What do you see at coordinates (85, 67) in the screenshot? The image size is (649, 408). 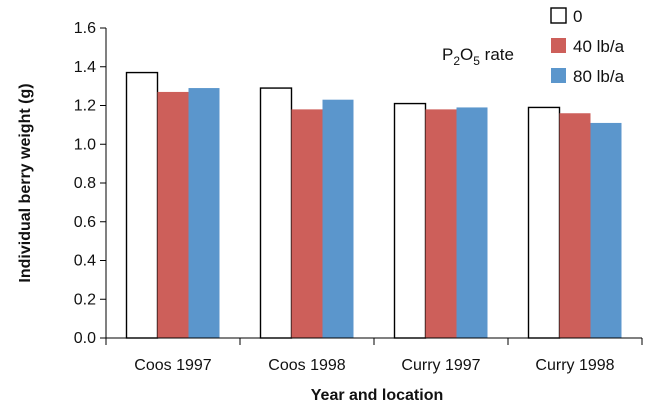 I see `y-tick-label: 1.4` at bounding box center [85, 67].